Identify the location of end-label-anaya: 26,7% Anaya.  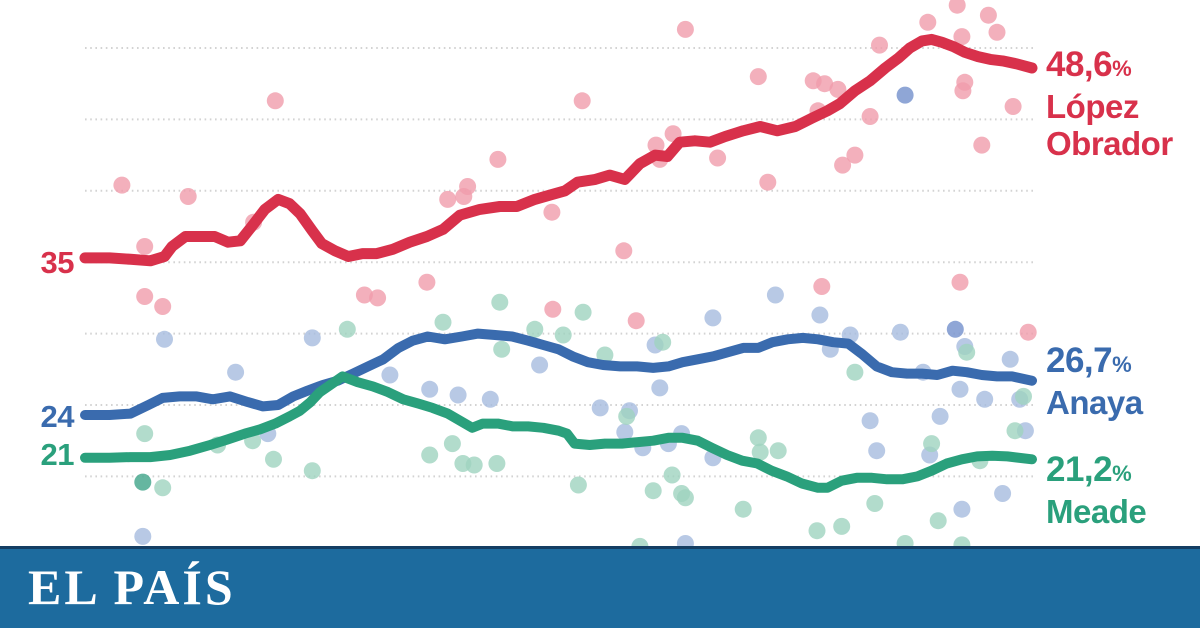
(1094, 381).